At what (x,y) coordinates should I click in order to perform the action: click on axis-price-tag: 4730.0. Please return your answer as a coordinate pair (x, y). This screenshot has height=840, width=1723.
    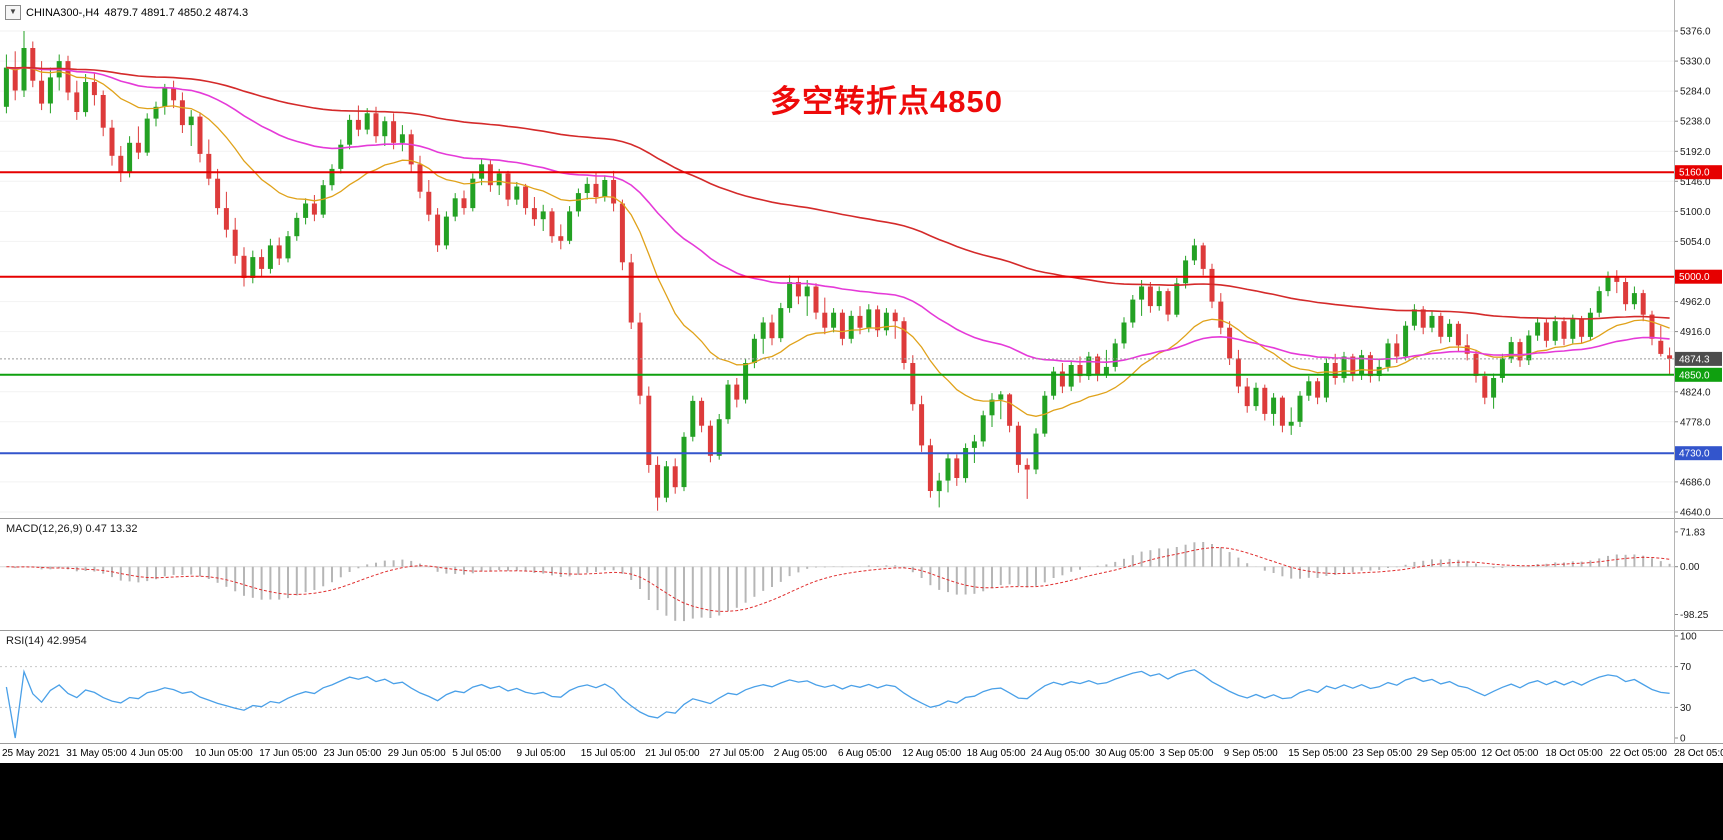
    Looking at the image, I should click on (1698, 453).